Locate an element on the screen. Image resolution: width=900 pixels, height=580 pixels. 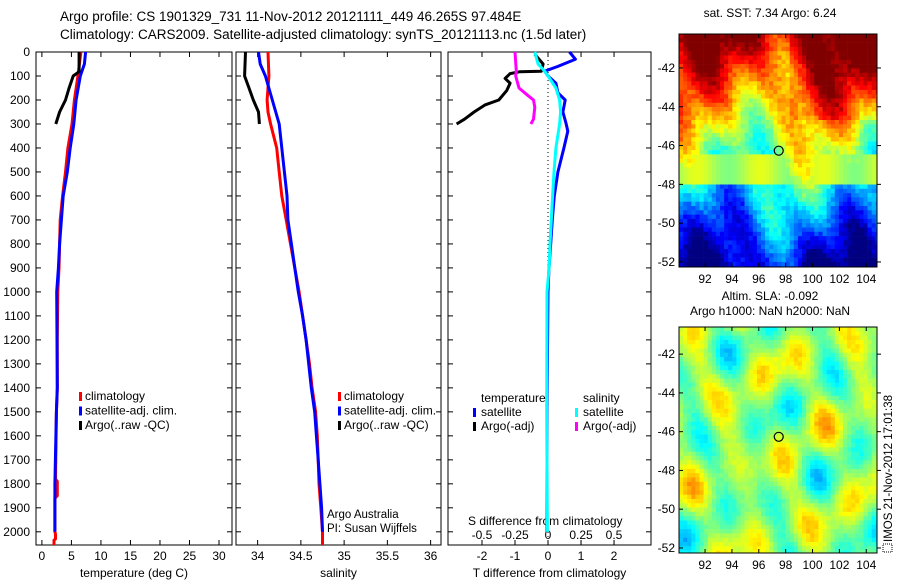
legend-group-title: salinity is located at coordinates (601, 398).